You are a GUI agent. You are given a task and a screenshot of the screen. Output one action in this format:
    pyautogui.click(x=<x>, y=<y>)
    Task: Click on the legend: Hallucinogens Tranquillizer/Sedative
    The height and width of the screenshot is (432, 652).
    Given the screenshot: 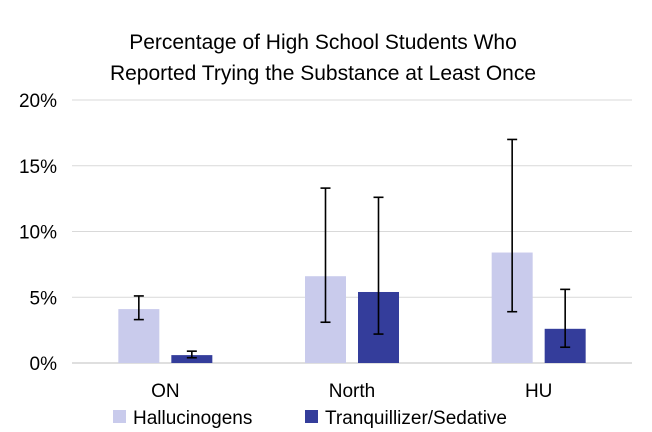 What is the action you would take?
    pyautogui.click(x=310, y=418)
    